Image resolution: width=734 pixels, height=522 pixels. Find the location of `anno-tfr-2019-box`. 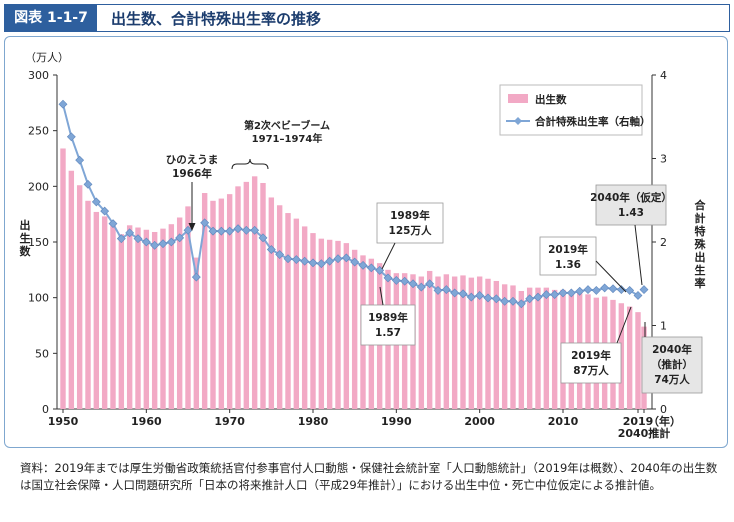

anno-tfr-2019-box is located at coordinates (568, 256).